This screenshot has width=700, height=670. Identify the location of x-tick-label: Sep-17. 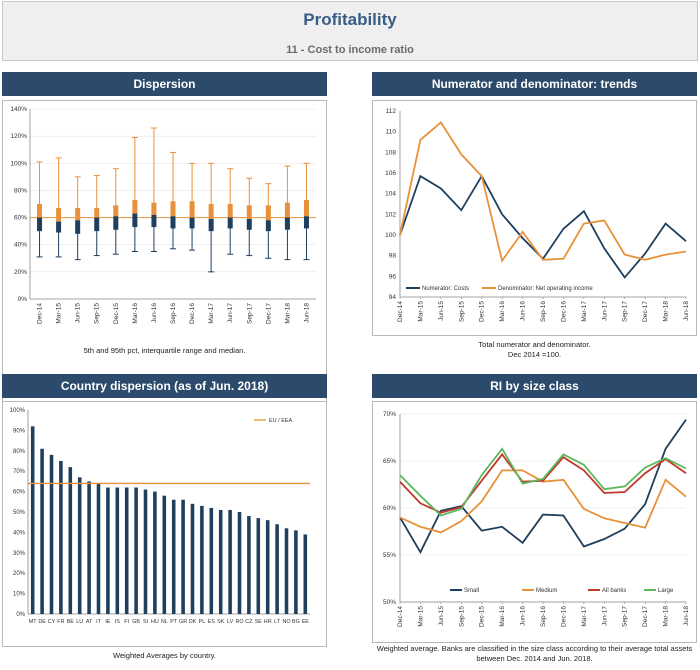
(625, 616).